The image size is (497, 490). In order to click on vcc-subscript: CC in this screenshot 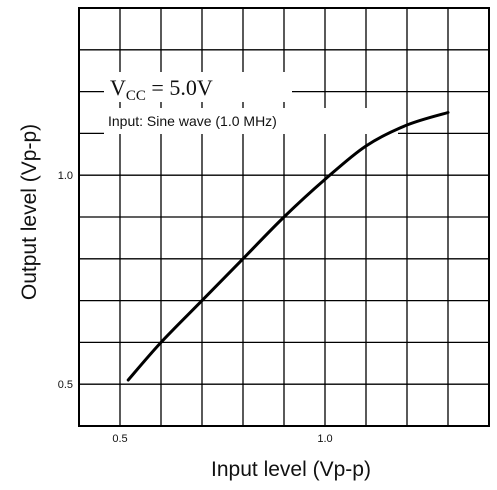, I will do `click(136, 96)`.